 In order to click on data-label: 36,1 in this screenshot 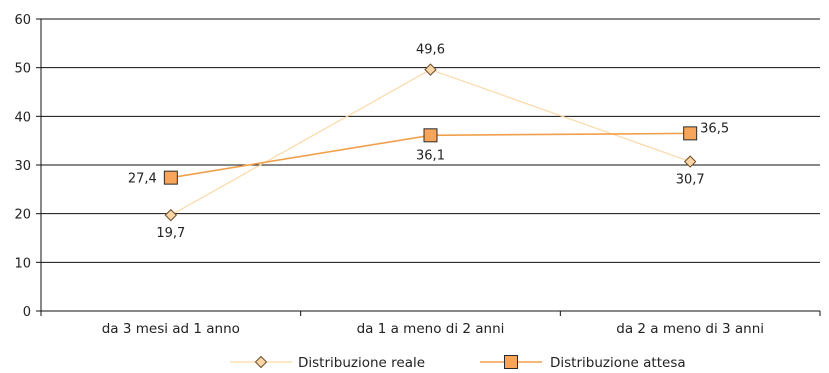, I will do `click(430, 155)`.